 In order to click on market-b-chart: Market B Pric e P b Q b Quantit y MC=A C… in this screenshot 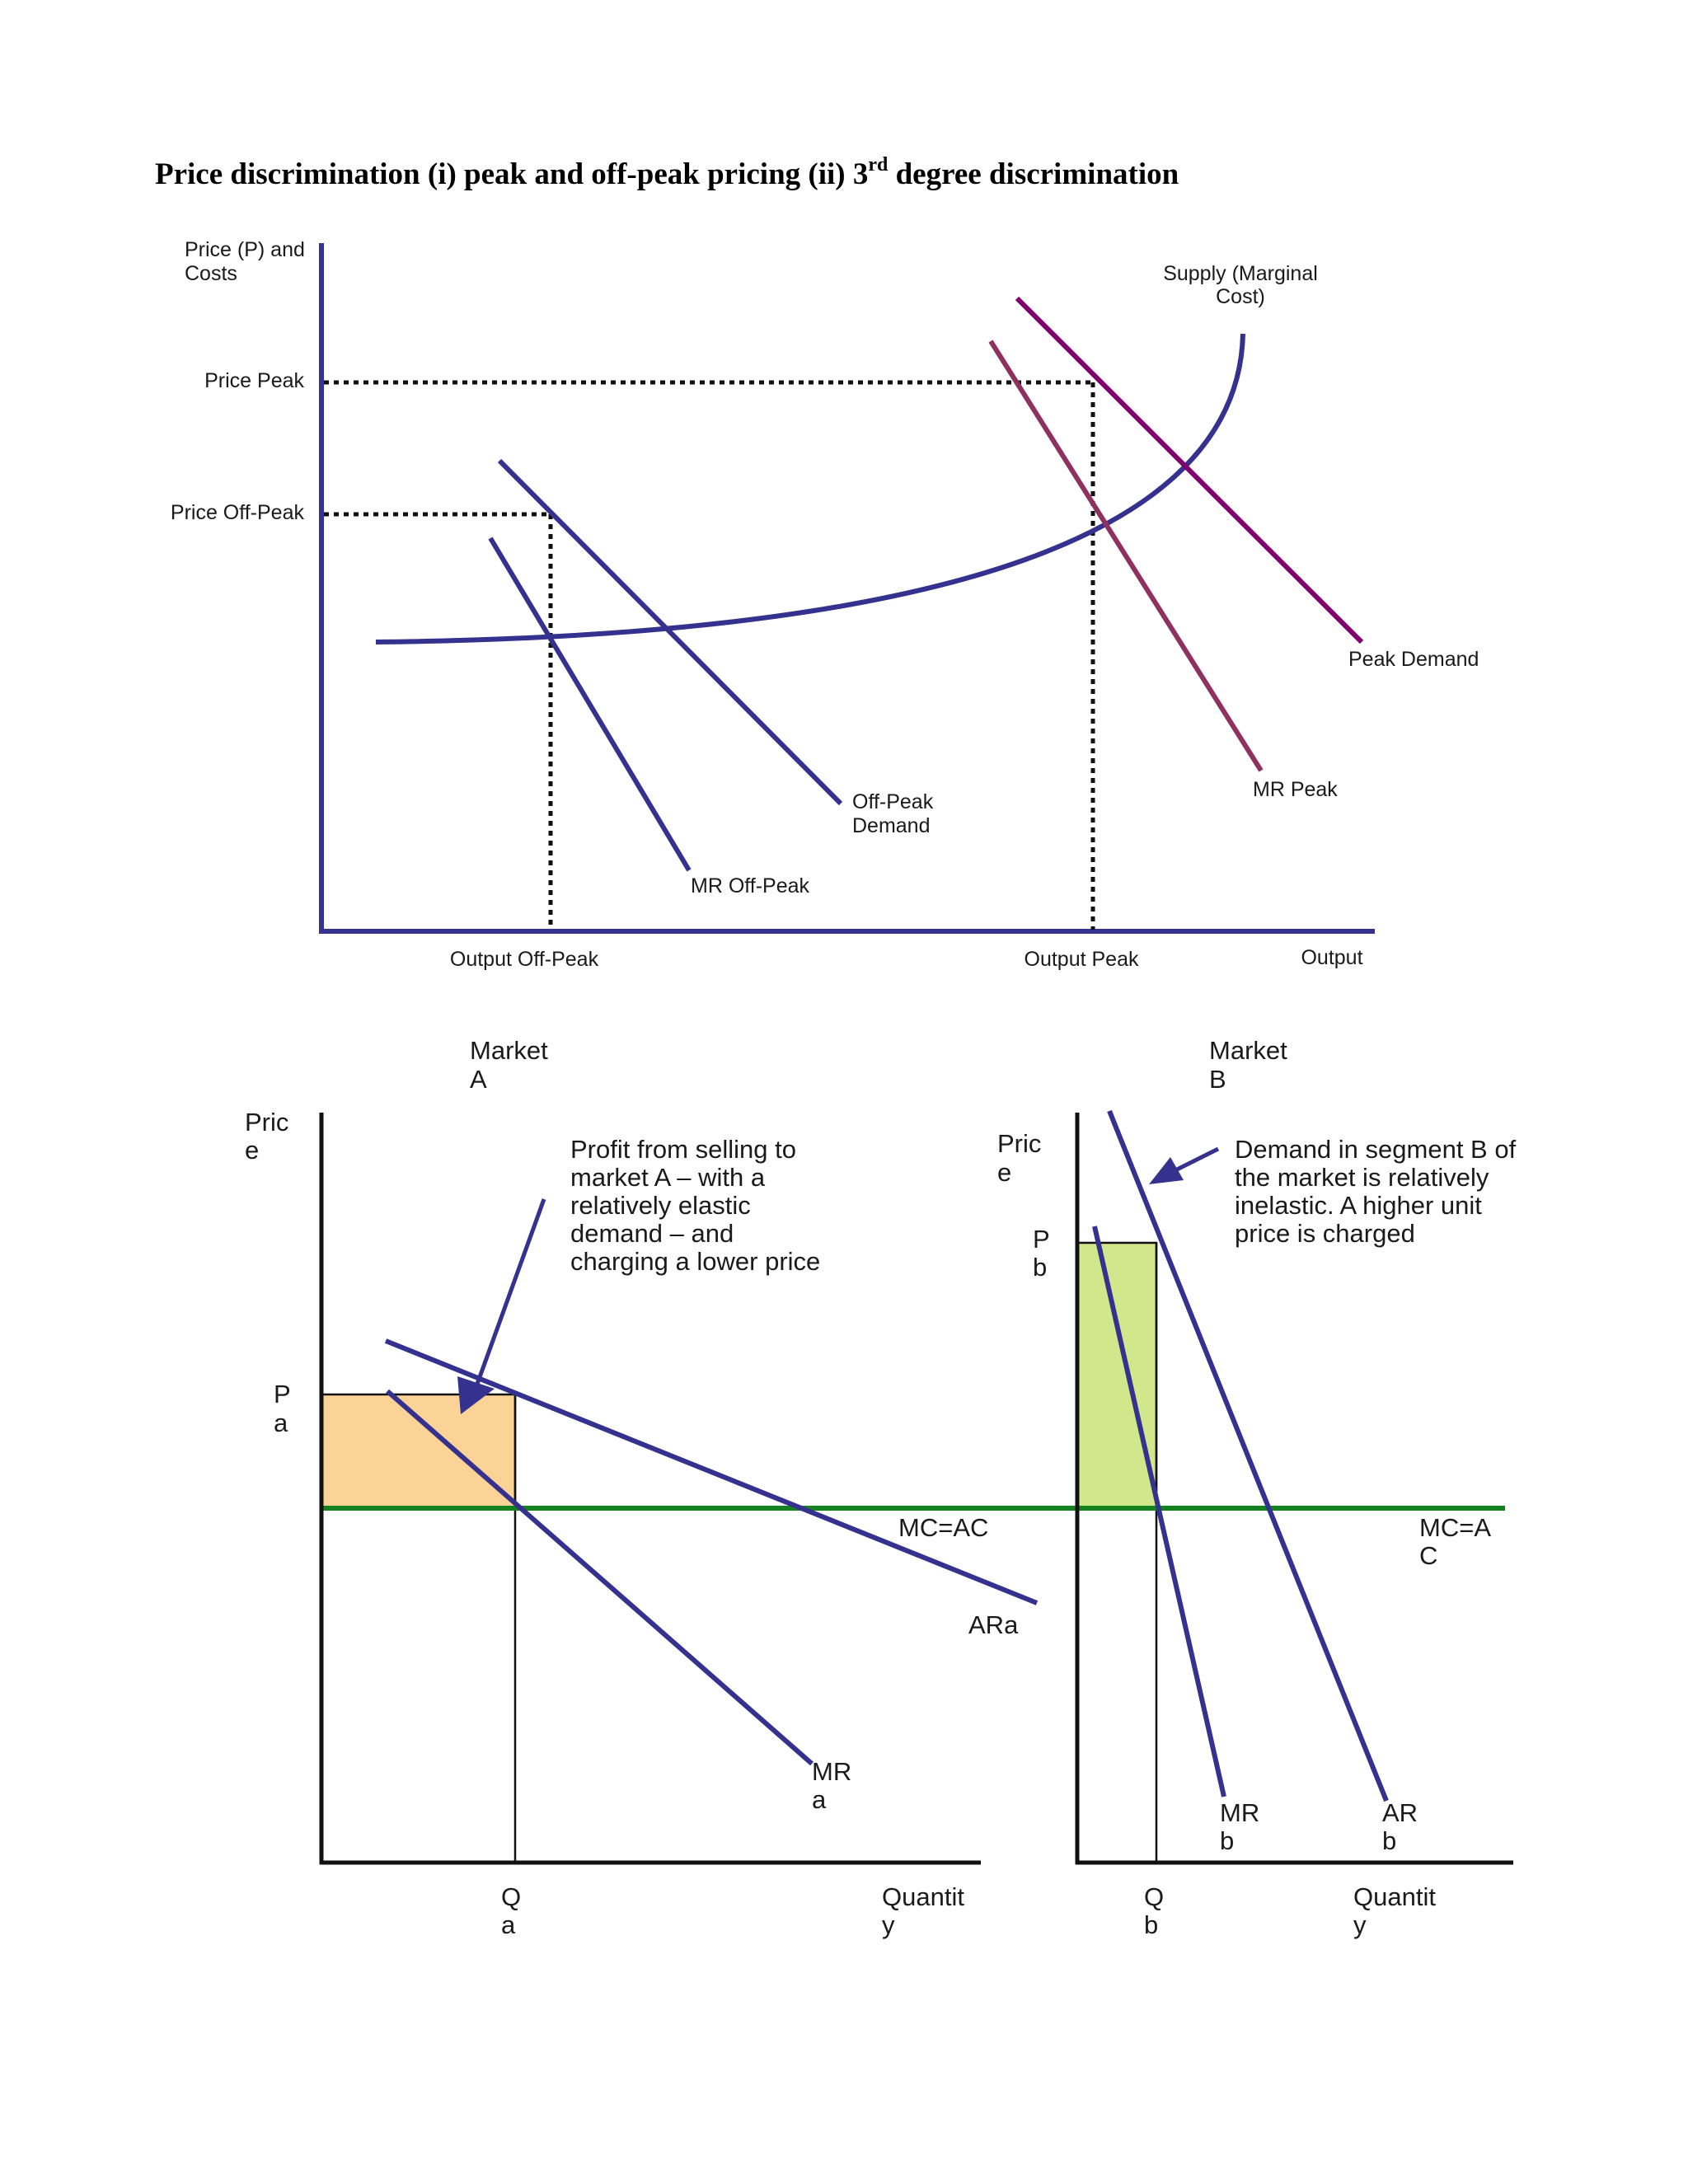, I will do `click(1257, 1487)`.